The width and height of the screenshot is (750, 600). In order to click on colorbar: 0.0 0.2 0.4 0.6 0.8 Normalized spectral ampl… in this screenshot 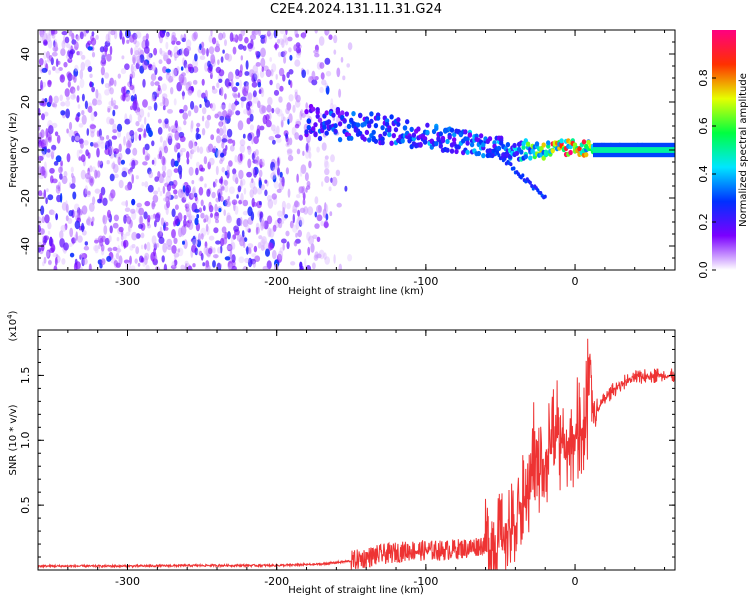, I will do `click(723, 154)`.